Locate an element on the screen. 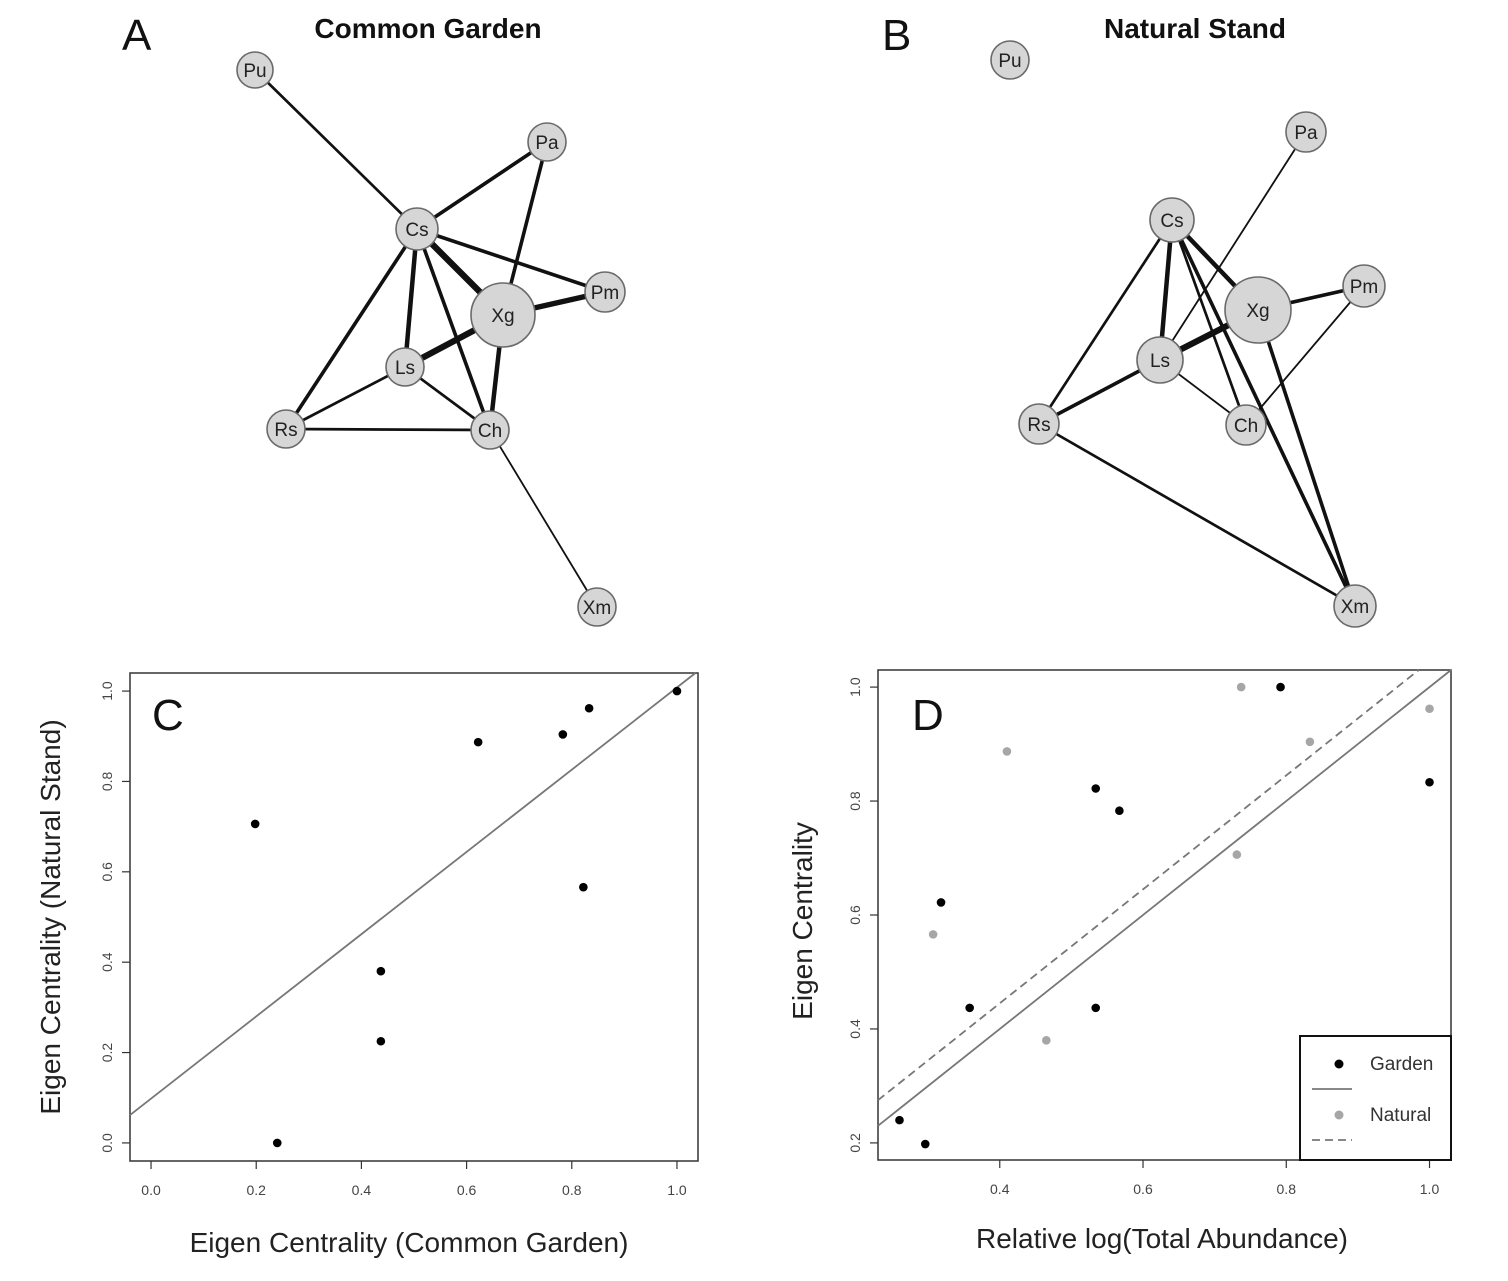  edge-cs-pa is located at coordinates (482, 185).